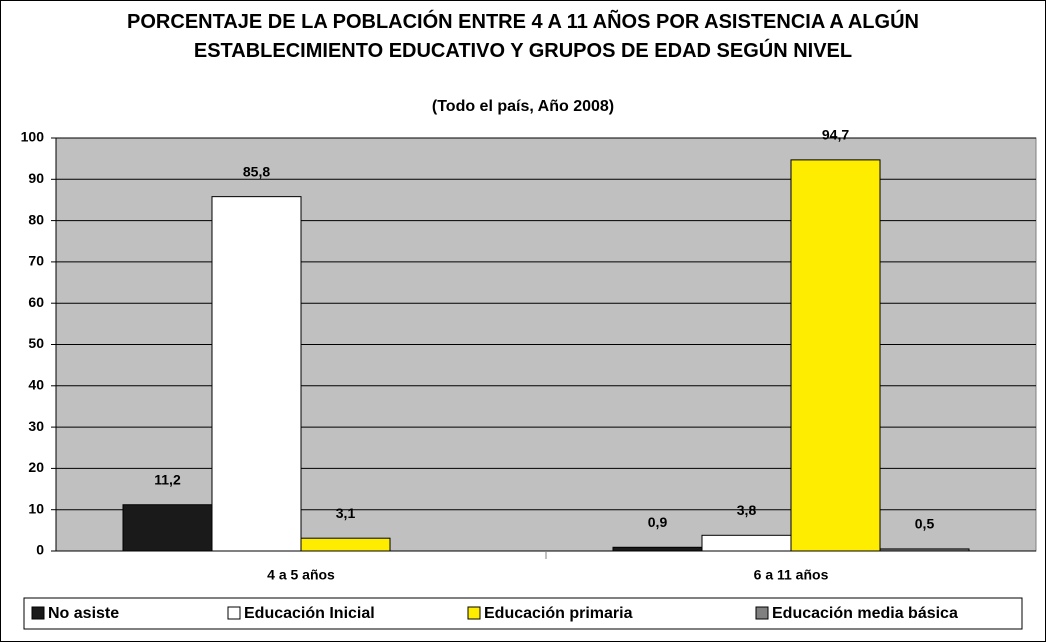  What do you see at coordinates (346, 513) in the screenshot?
I see `value-label: 3,1` at bounding box center [346, 513].